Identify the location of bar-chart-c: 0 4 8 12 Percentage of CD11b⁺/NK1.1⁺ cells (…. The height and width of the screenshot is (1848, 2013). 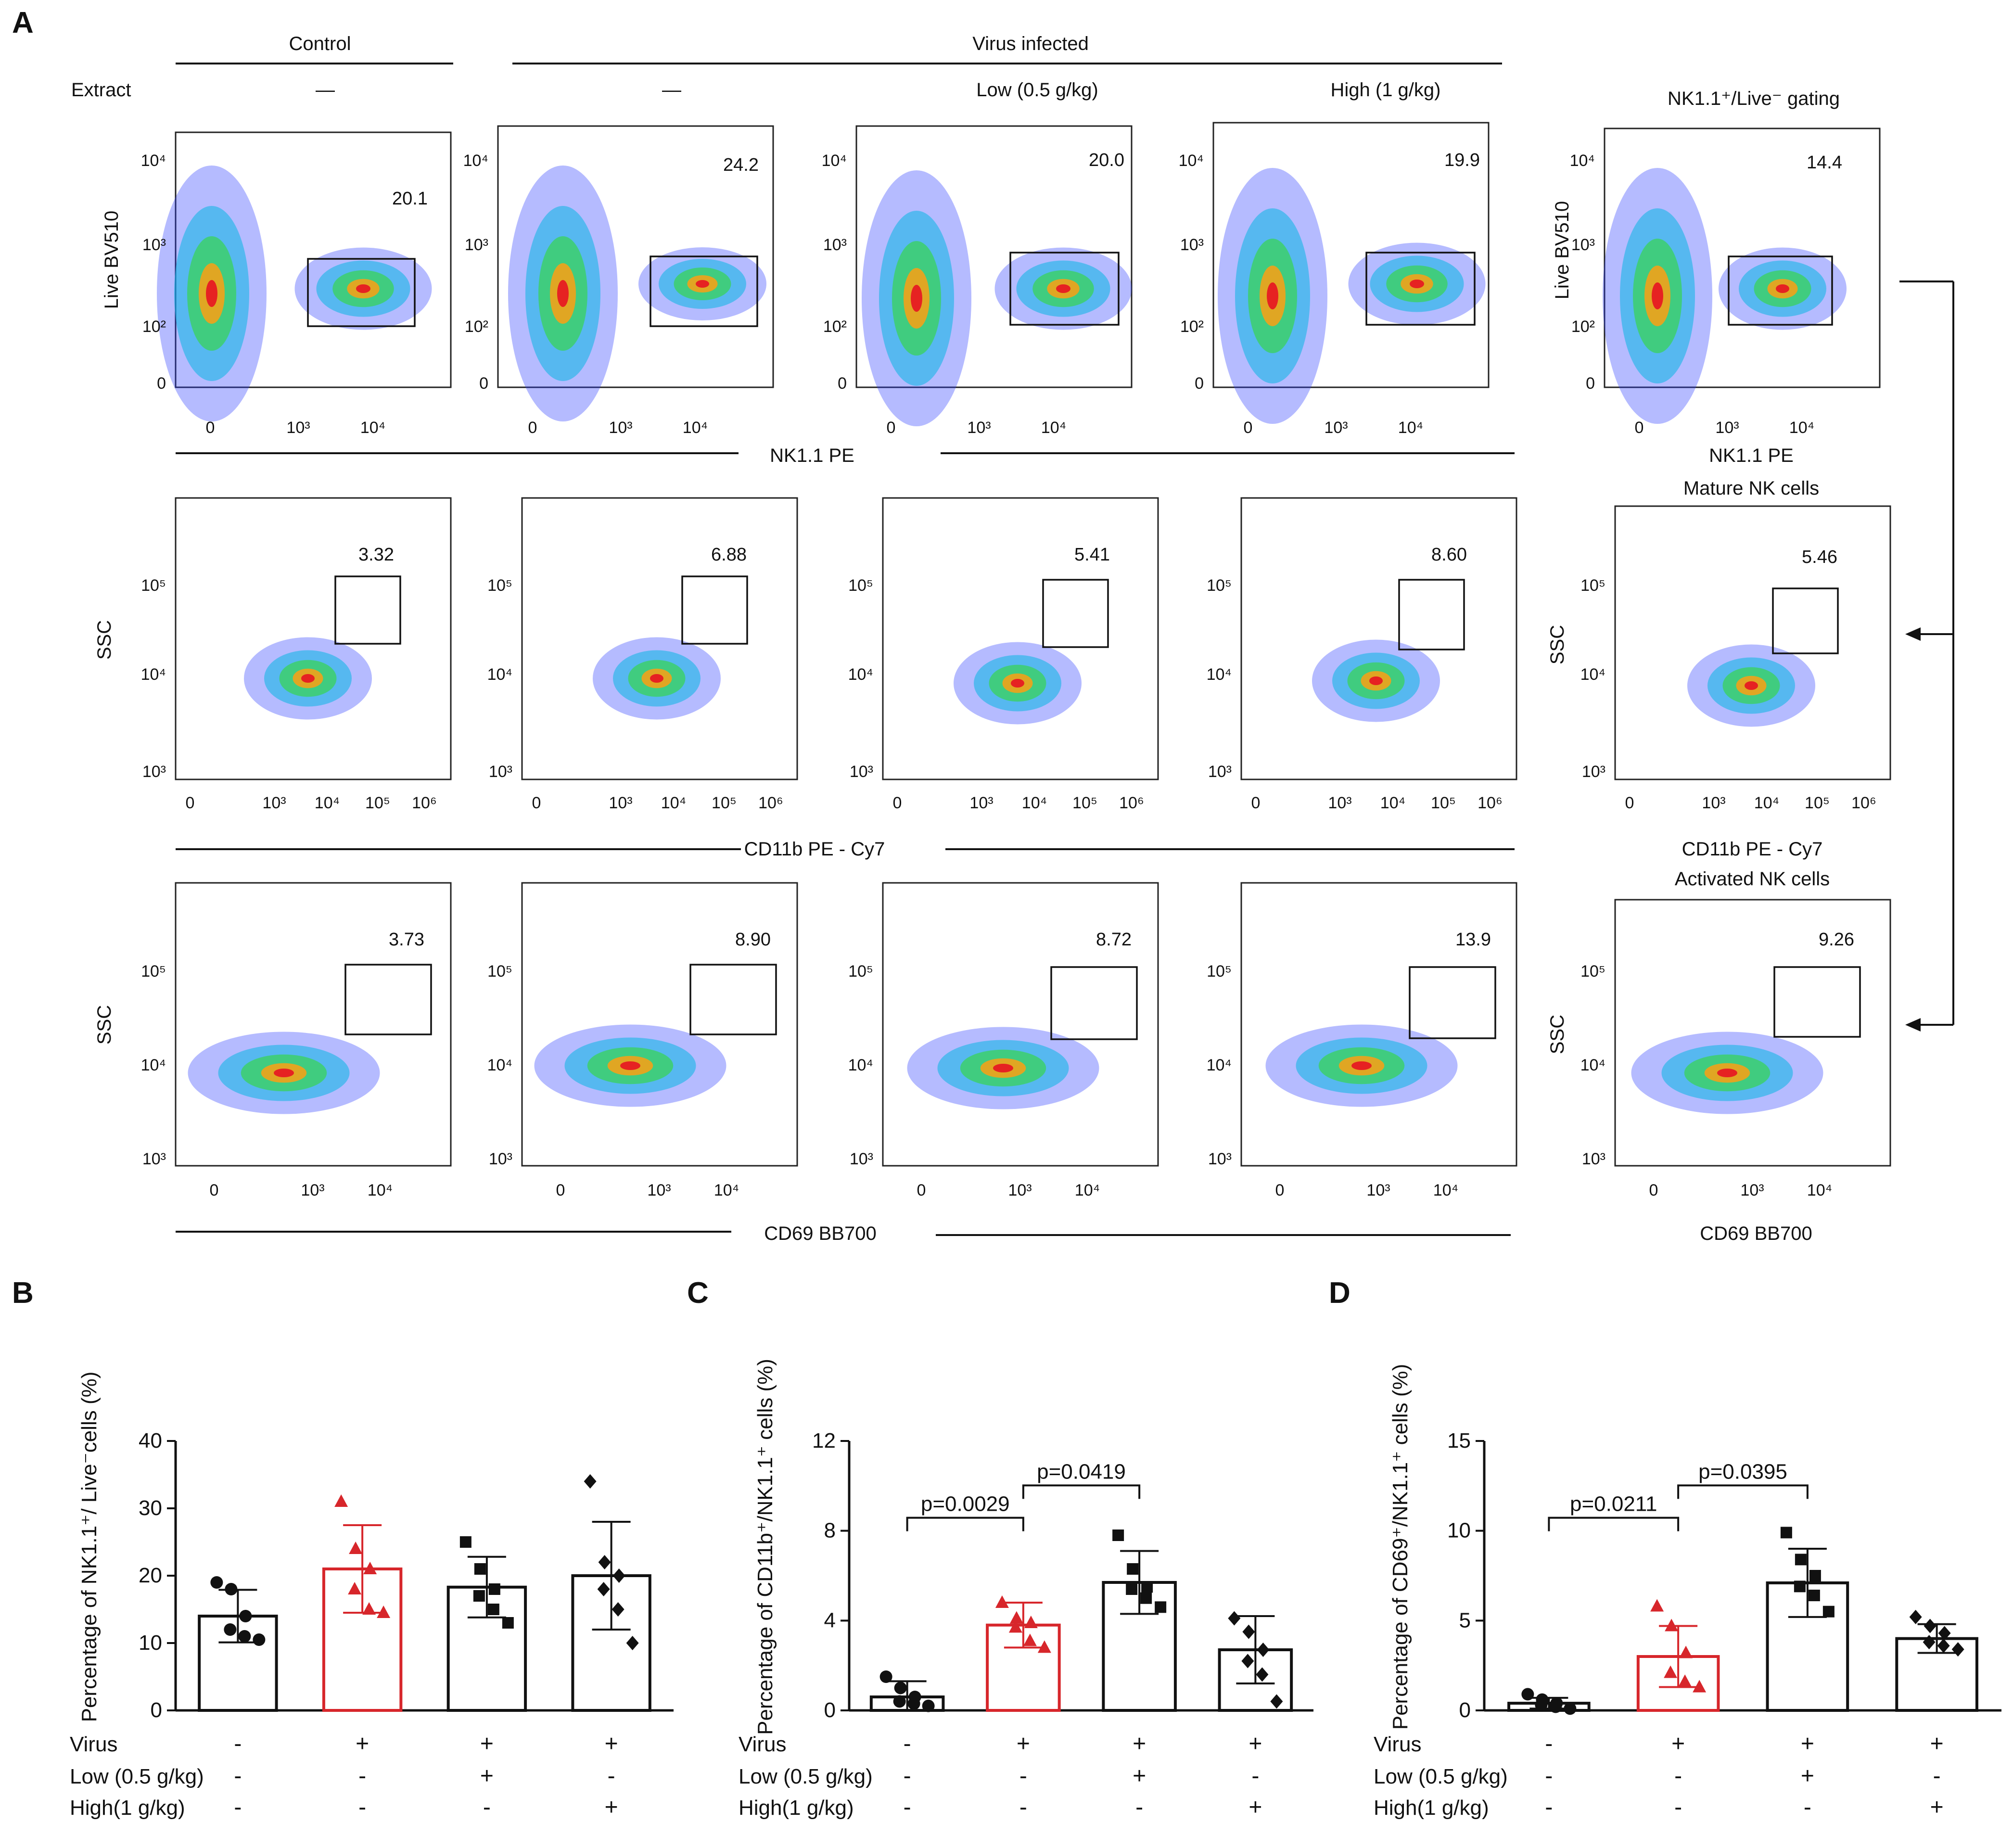
(1026, 1589).